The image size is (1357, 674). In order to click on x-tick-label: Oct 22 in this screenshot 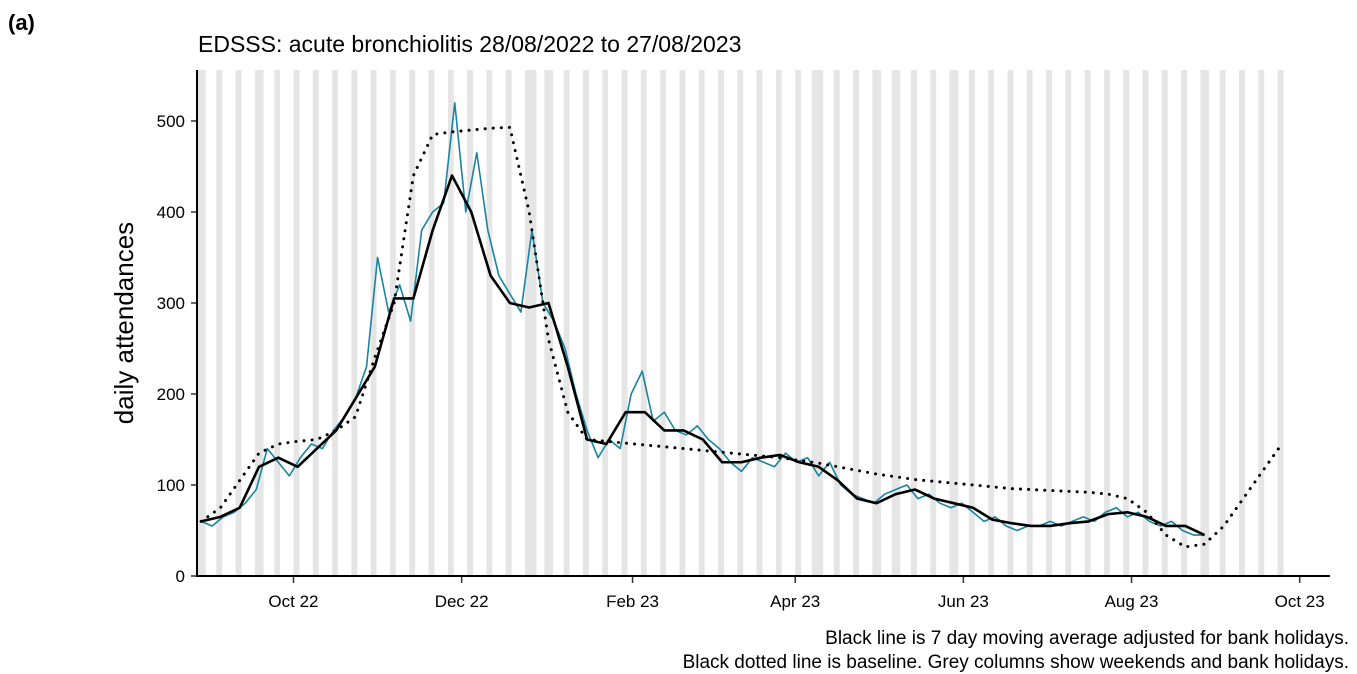, I will do `click(293, 601)`.